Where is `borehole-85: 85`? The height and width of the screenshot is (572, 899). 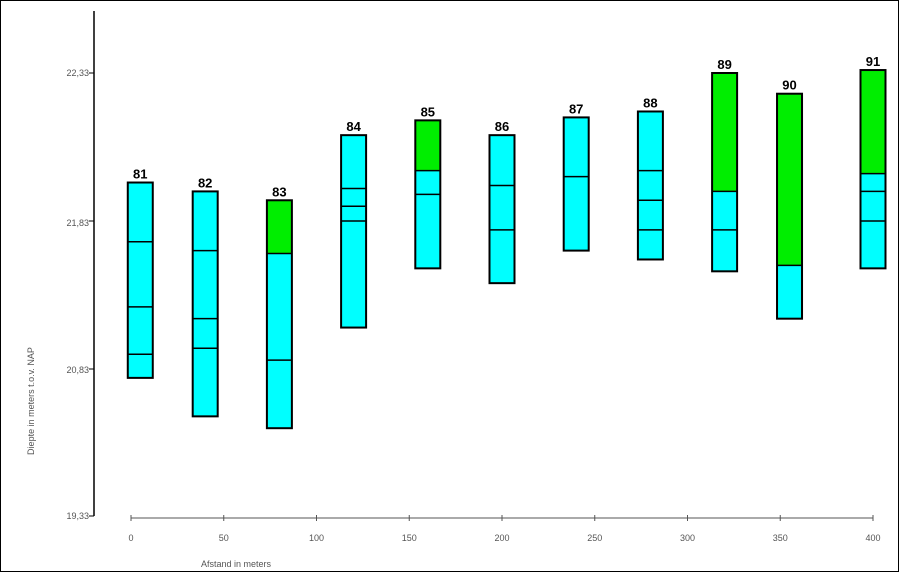 borehole-85: 85 is located at coordinates (428, 187).